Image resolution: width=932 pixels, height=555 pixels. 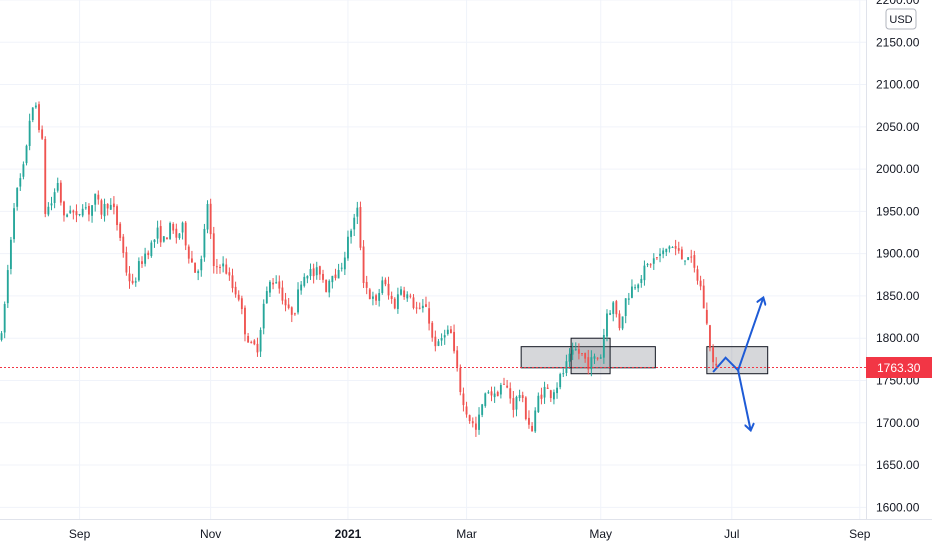 I want to click on currency-badge: USD, so click(x=901, y=19).